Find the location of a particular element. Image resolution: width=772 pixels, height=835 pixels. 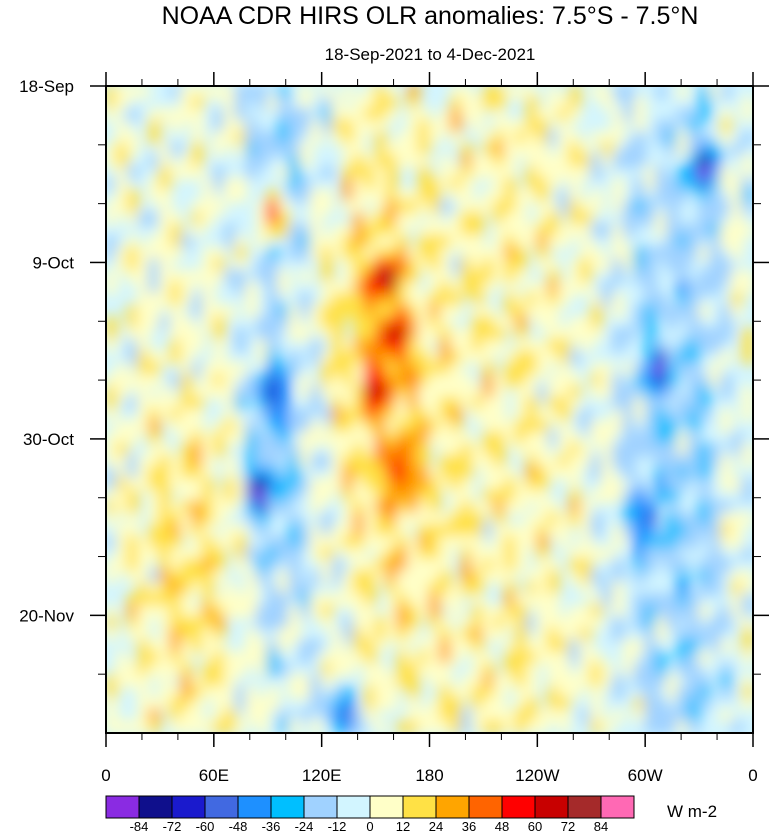

colorbar-tick-label: 12 is located at coordinates (403, 826).